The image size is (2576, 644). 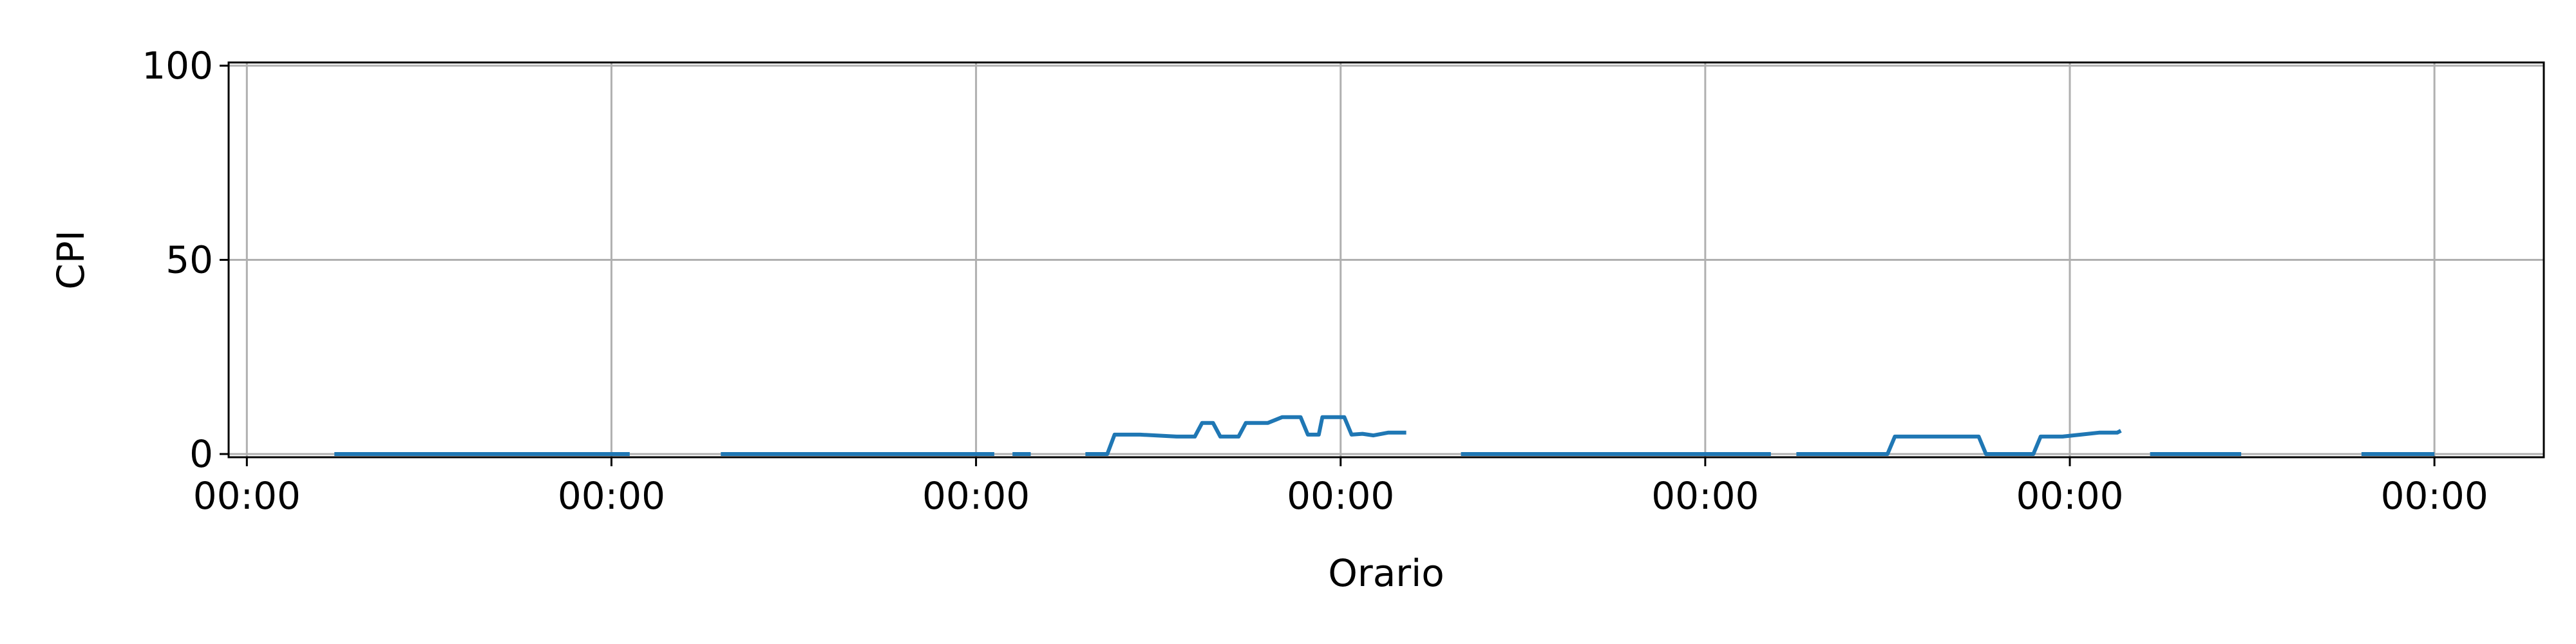 I want to click on x-axis-label: Orario, so click(x=1386, y=573).